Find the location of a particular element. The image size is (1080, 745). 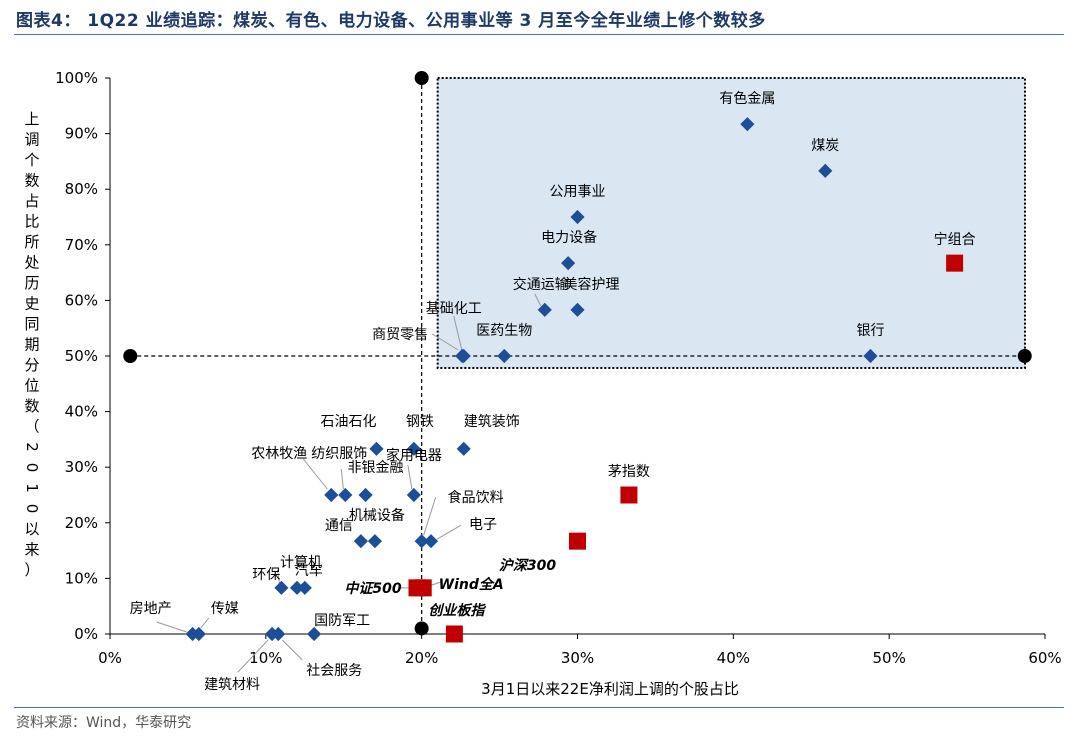

industry-label: 医药生物 is located at coordinates (504, 331).